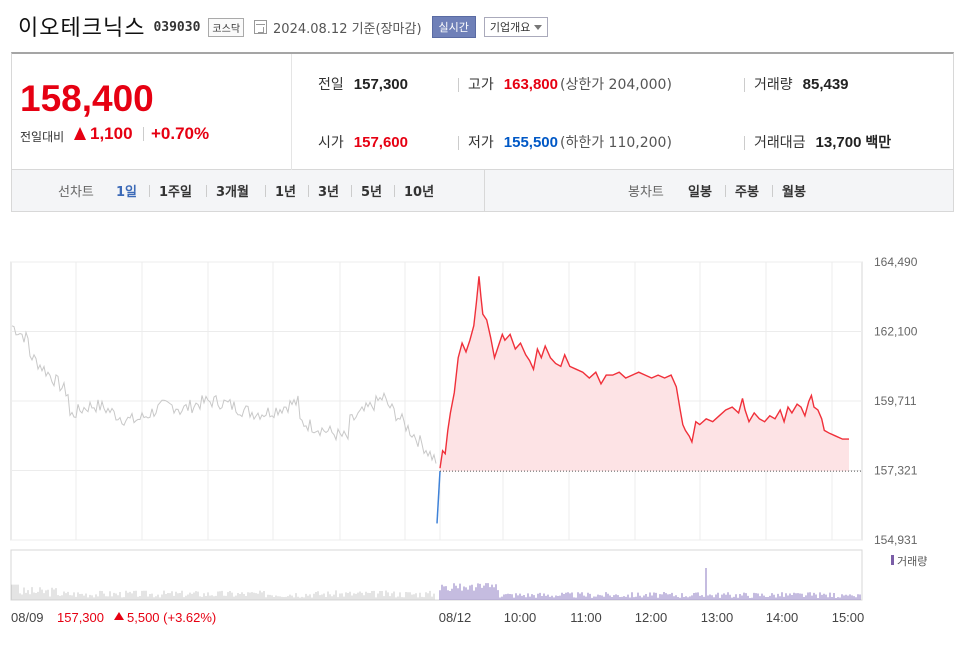  What do you see at coordinates (177, 27) in the screenshot?
I see `stock-code: 039030` at bounding box center [177, 27].